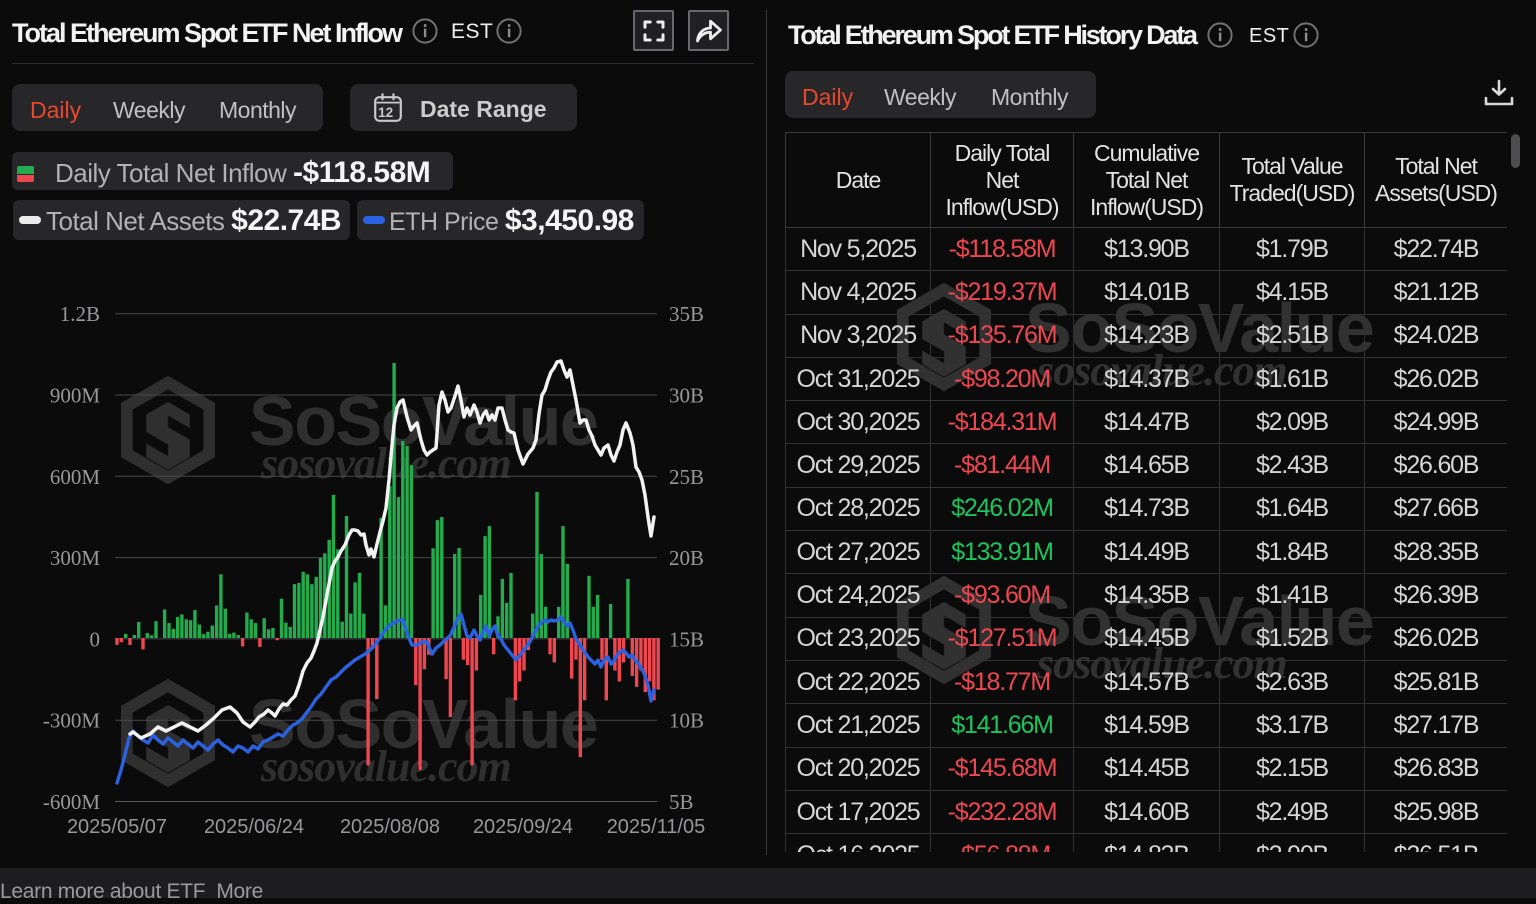  I want to click on svg-text: 2025/05/07, so click(117, 827).